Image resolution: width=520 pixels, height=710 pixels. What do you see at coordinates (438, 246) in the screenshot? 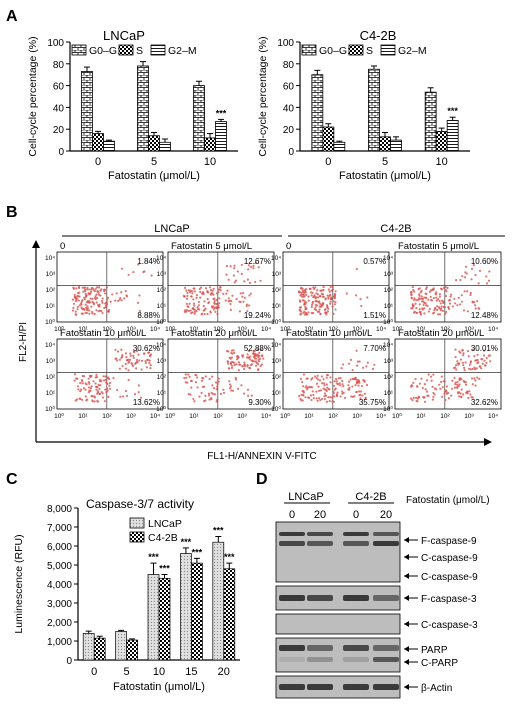
I see `plot-label: Fatostatin 5 μmol/L` at bounding box center [438, 246].